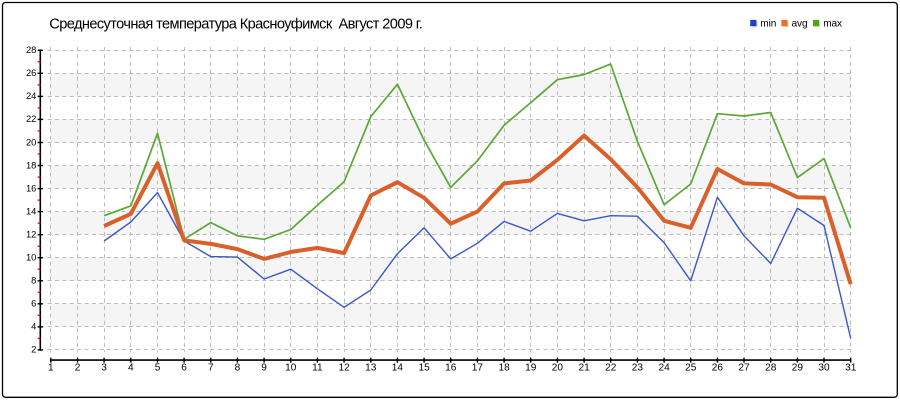 The height and width of the screenshot is (400, 900). What do you see at coordinates (832, 24) in the screenshot?
I see `svg-text: max` at bounding box center [832, 24].